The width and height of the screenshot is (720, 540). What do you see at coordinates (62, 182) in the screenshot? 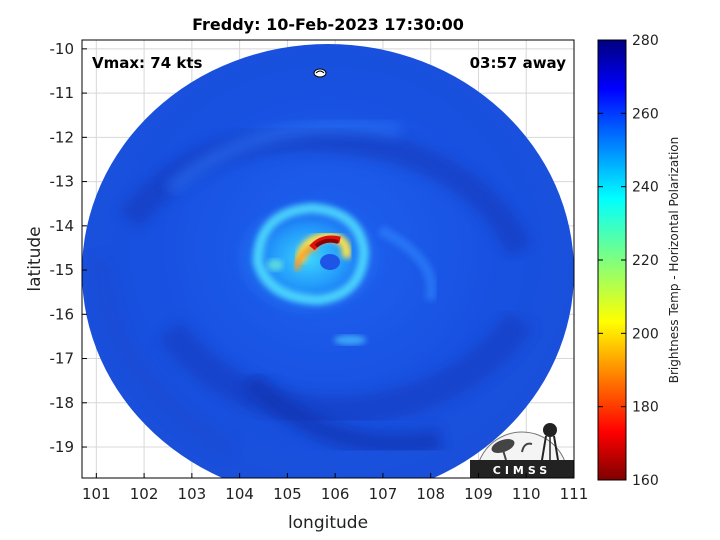
I see `y-tick-label: -13` at bounding box center [62, 182].